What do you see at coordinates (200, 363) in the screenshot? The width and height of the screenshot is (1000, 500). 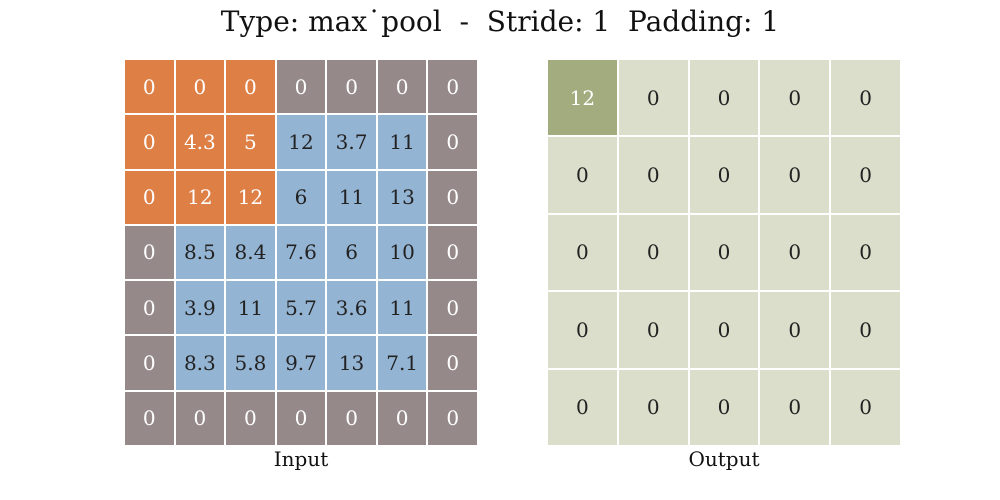 I see `input-cell-5-1: 8.3` at bounding box center [200, 363].